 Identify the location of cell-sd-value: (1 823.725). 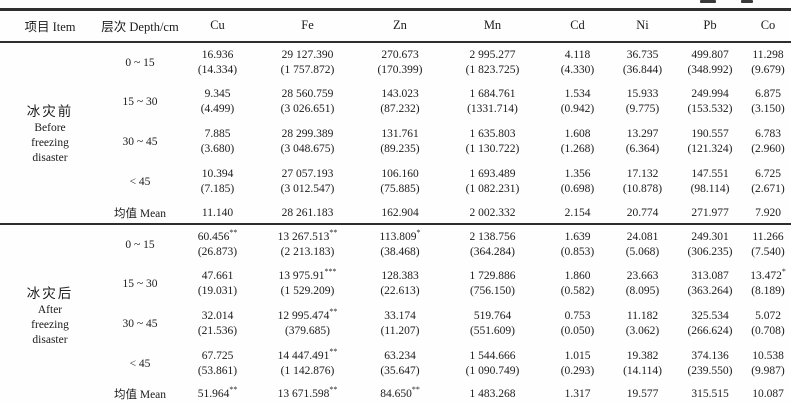
(492, 69).